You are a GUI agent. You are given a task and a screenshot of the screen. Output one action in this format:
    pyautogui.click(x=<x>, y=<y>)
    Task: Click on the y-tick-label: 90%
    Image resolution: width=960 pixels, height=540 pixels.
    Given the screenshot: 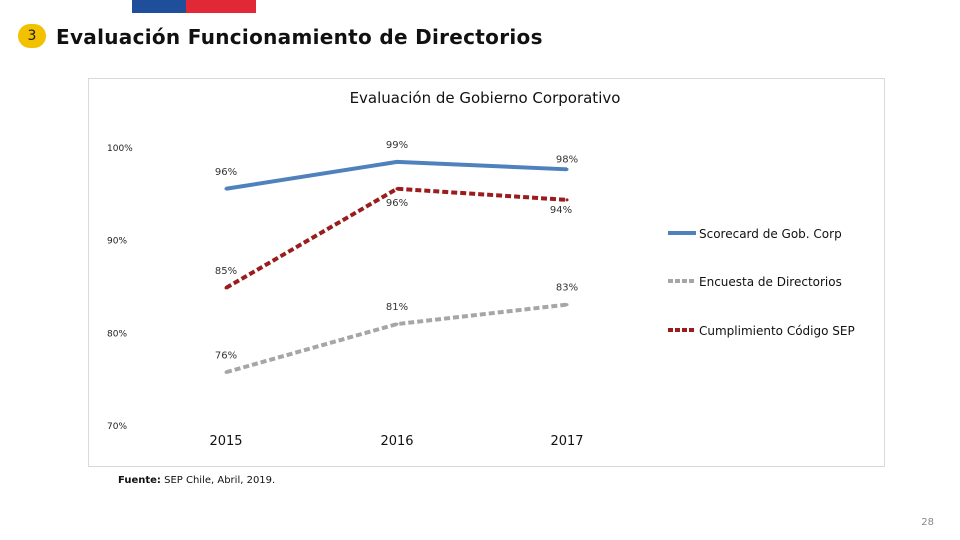 What is the action you would take?
    pyautogui.click(x=117, y=242)
    